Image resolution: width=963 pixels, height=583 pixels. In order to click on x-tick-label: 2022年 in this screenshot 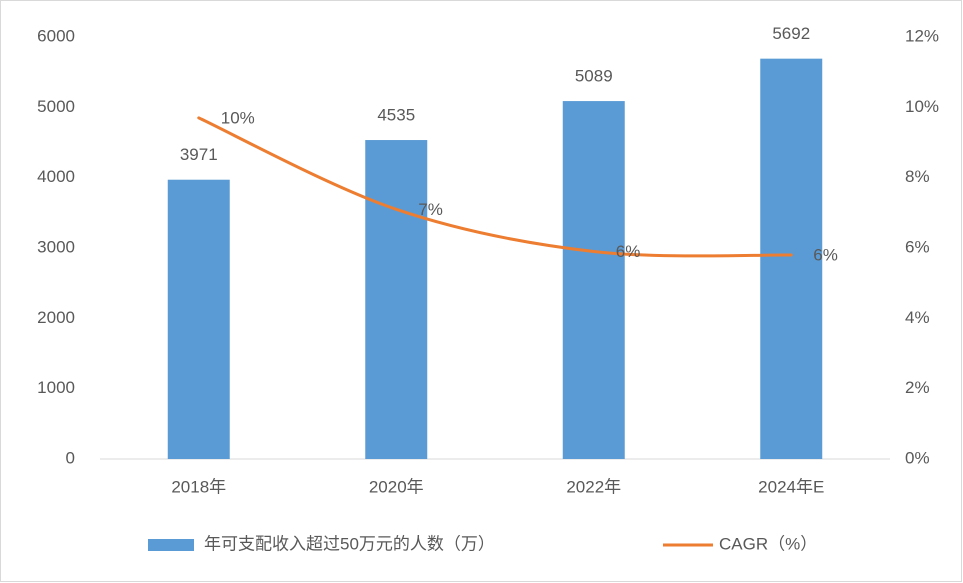, I will do `click(593, 486)`.